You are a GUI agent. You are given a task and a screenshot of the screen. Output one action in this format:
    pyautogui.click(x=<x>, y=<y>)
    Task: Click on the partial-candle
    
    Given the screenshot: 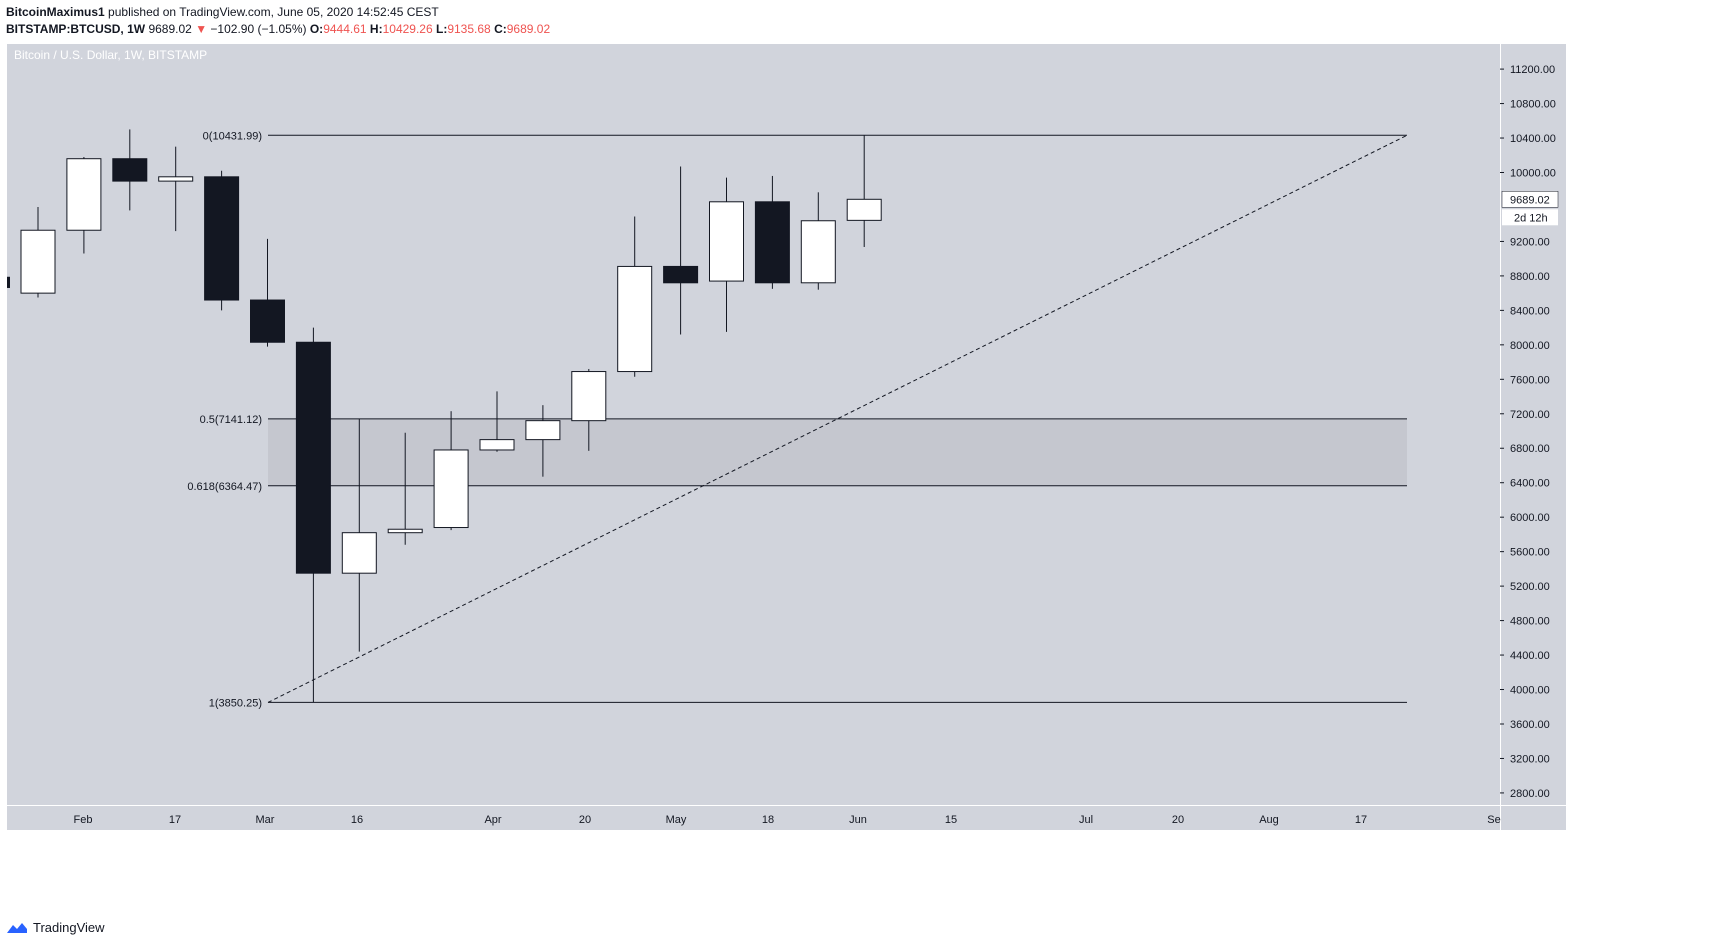 What is the action you would take?
    pyautogui.click(x=8, y=282)
    